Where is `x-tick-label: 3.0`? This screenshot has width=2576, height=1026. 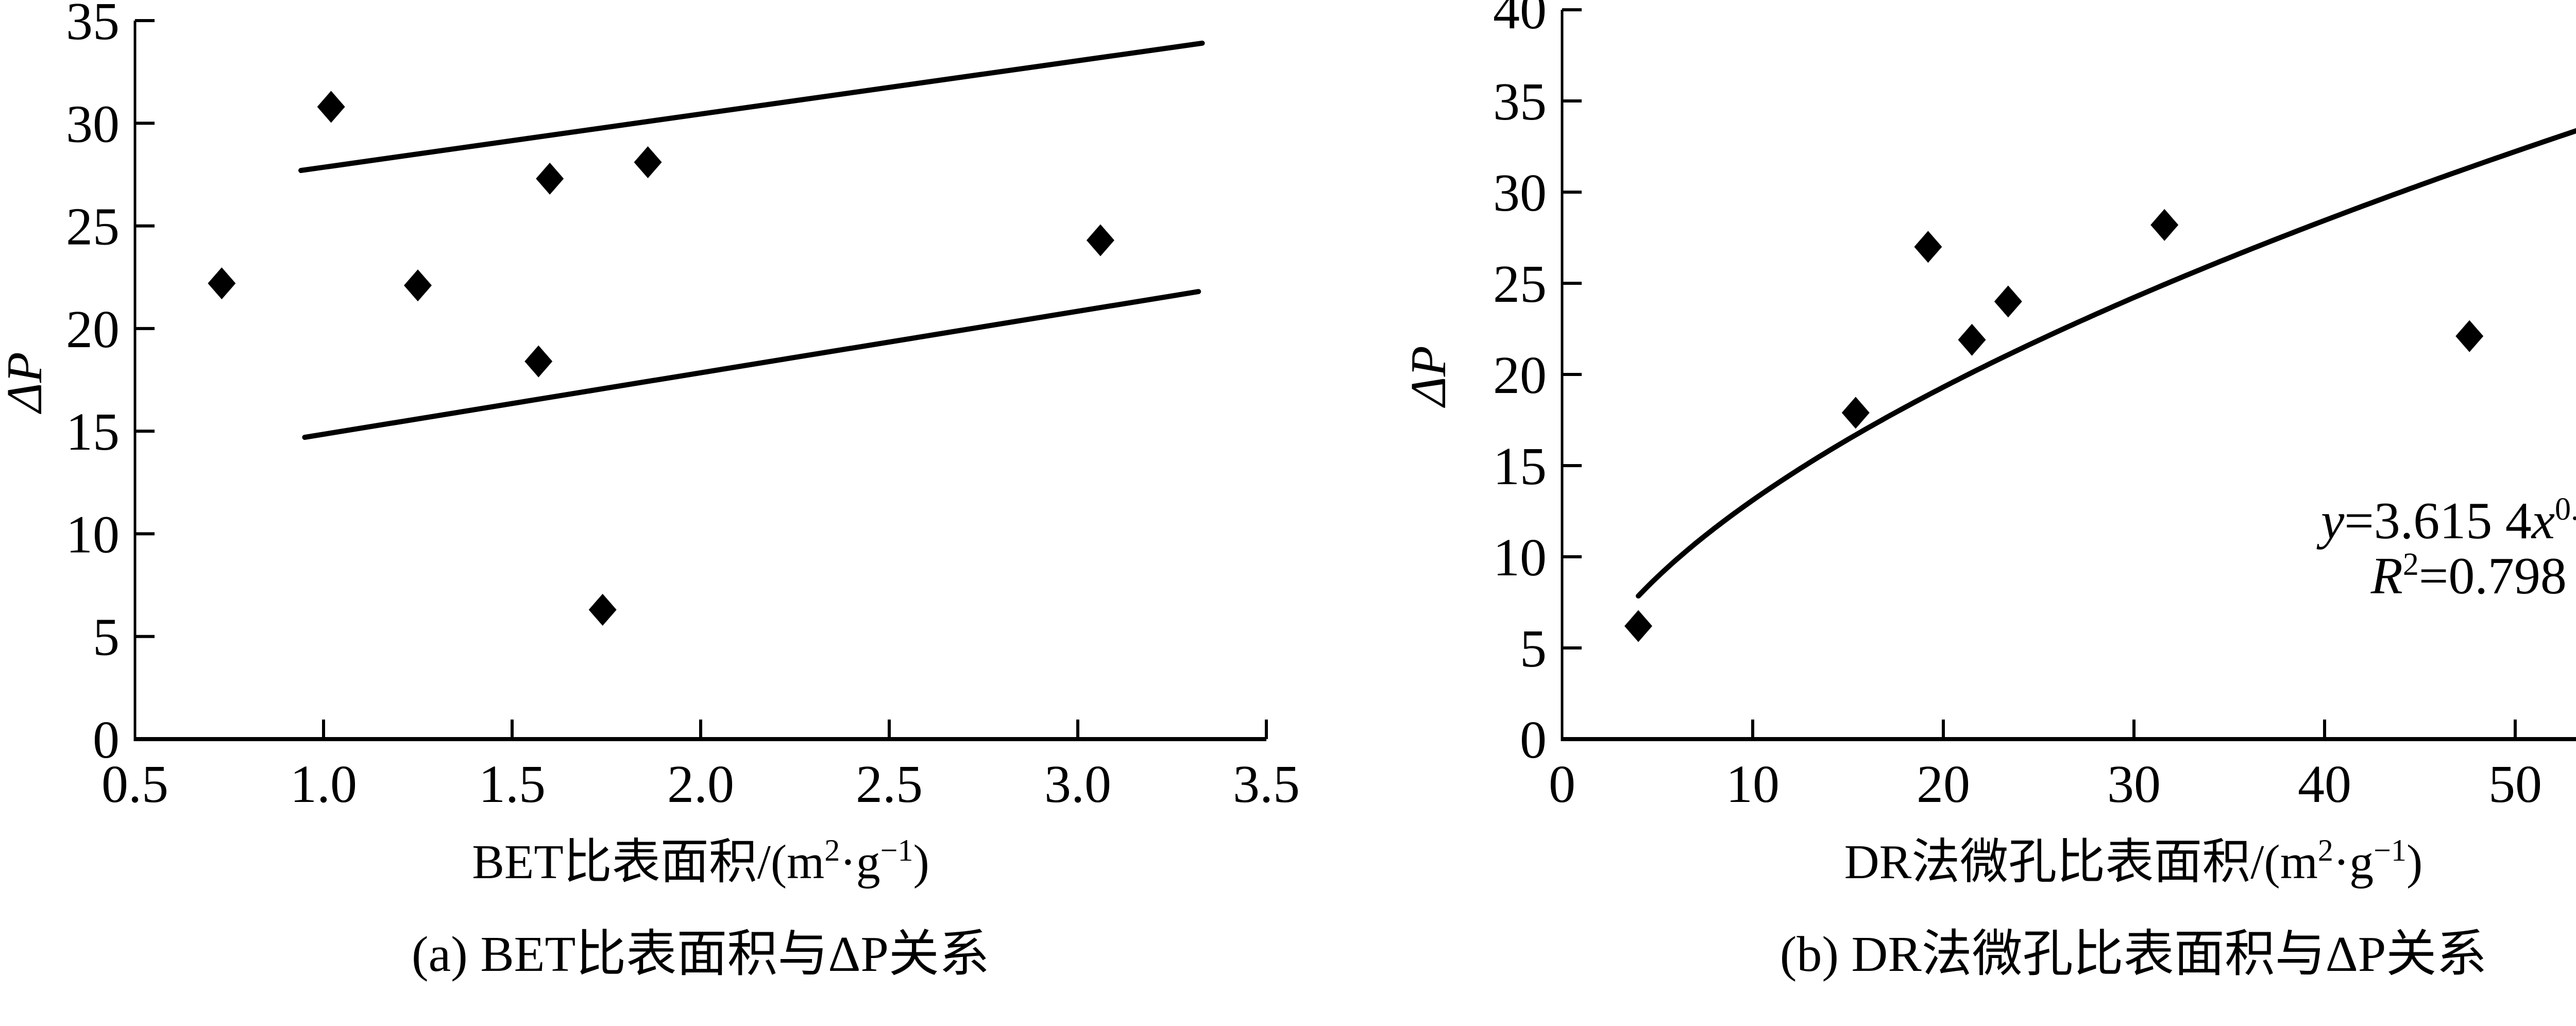
x-tick-label: 3.0 is located at coordinates (1077, 784).